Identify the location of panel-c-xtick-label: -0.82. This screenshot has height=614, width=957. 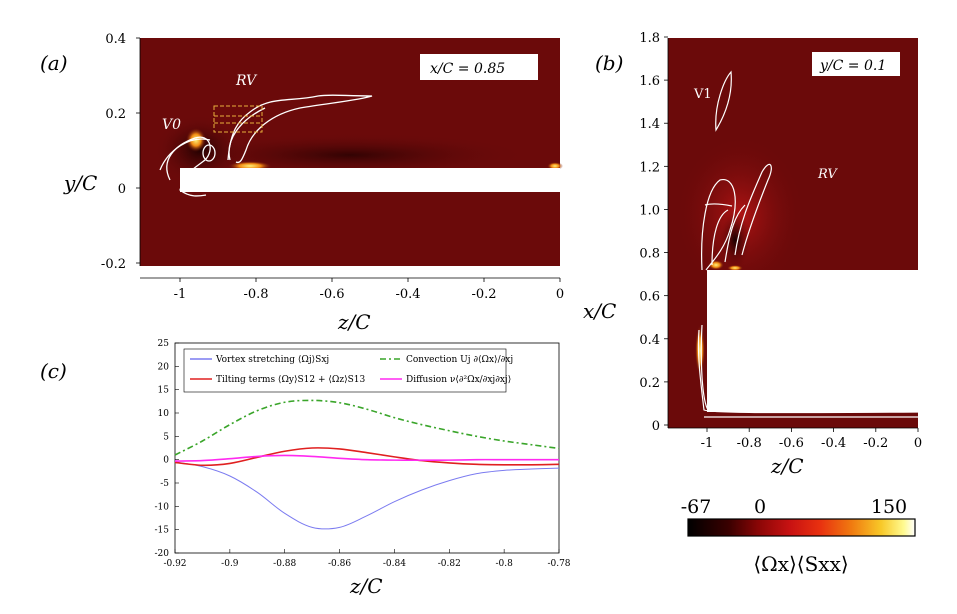
(449, 564).